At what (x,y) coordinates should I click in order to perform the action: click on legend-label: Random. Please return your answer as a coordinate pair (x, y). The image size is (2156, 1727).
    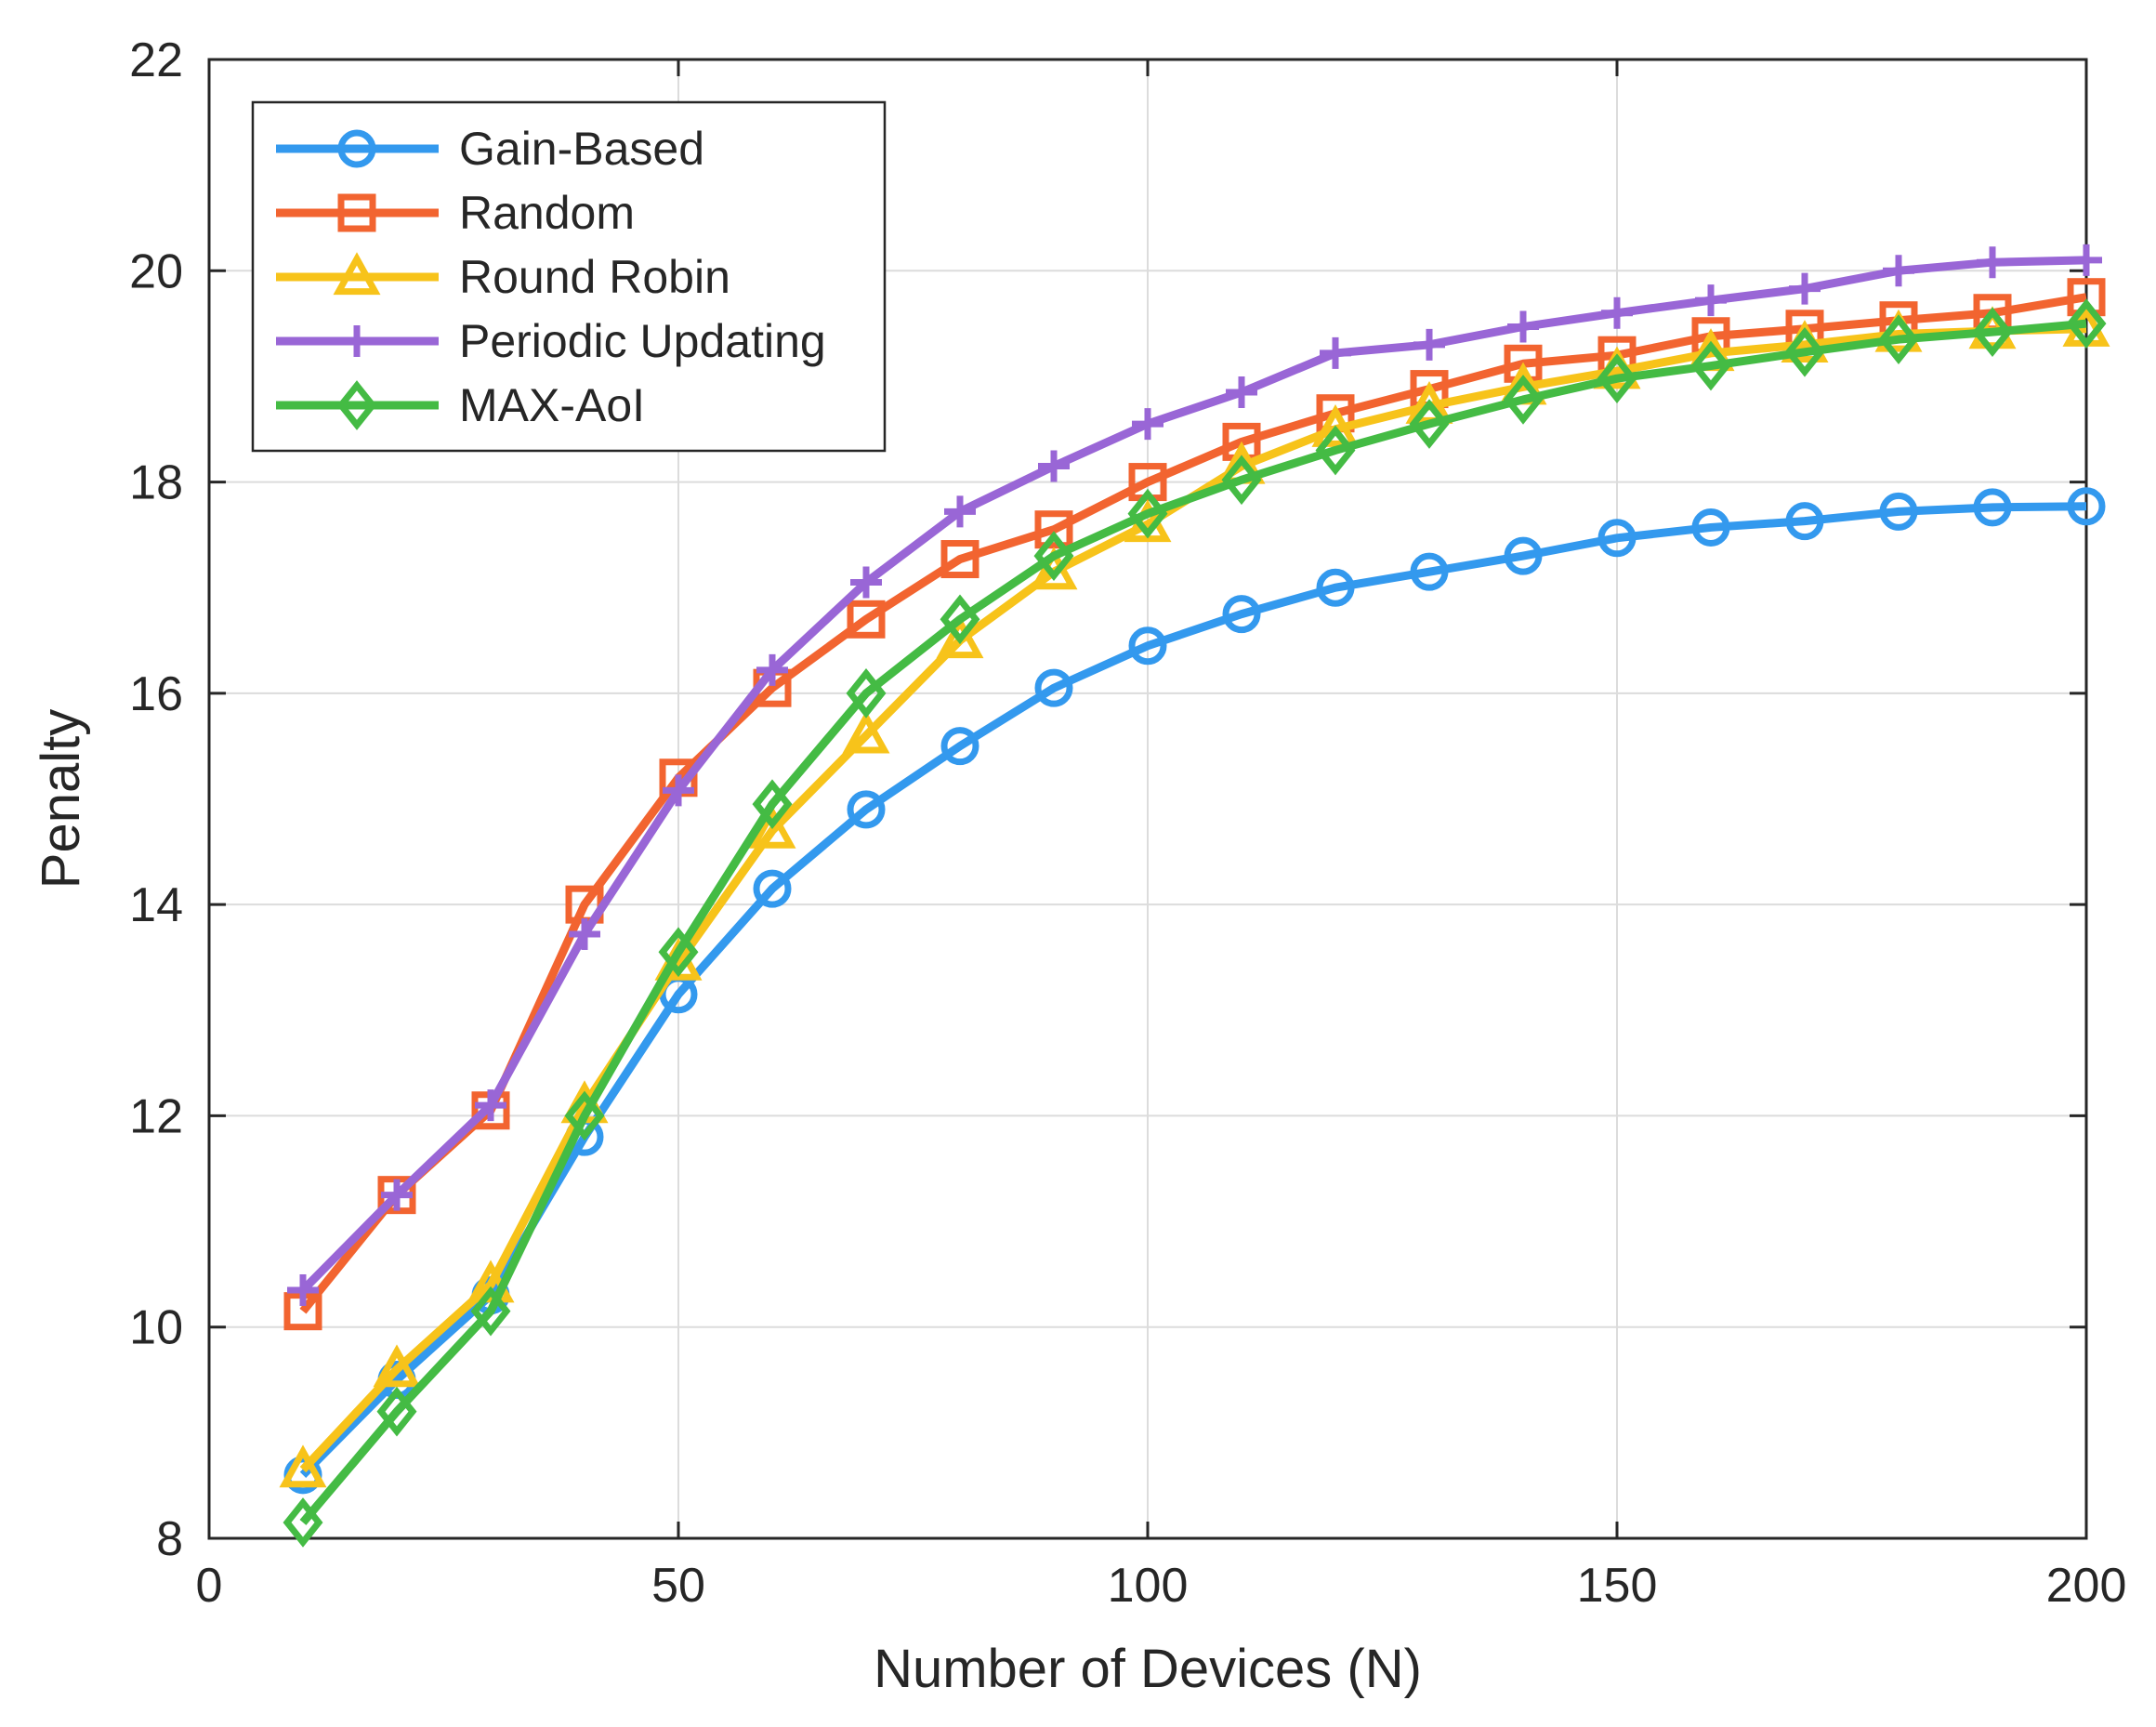
    Looking at the image, I should click on (547, 213).